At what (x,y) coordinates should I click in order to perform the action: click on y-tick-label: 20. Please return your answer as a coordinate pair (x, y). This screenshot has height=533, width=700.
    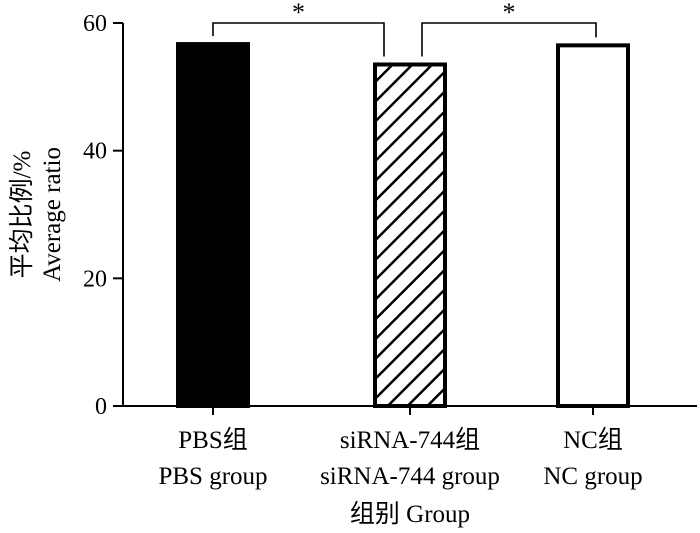
    Looking at the image, I should click on (95, 279).